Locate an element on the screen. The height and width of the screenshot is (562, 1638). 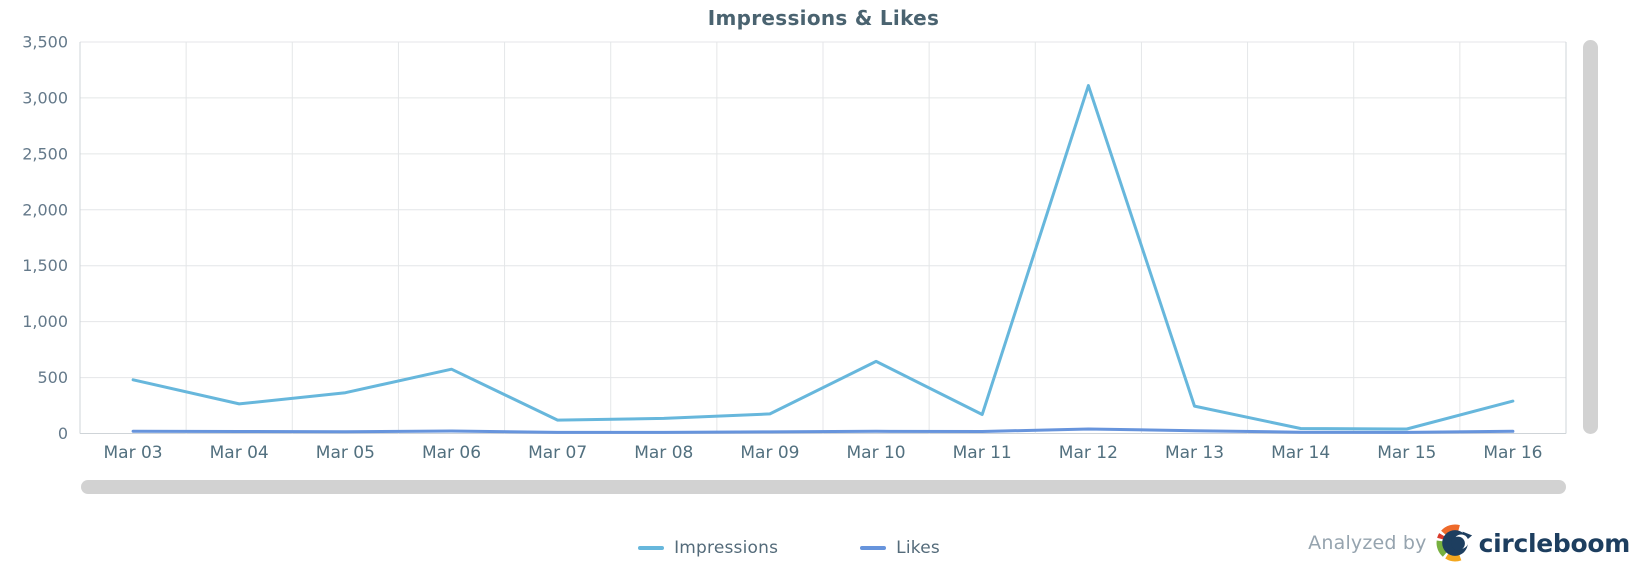
x-tick-label: Mar 10 is located at coordinates (876, 453).